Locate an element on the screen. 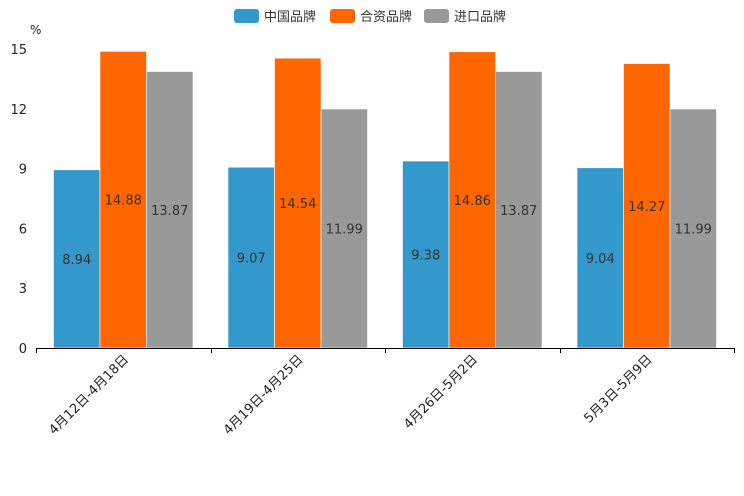 The image size is (744, 496). data-label: 9.07 is located at coordinates (251, 259).